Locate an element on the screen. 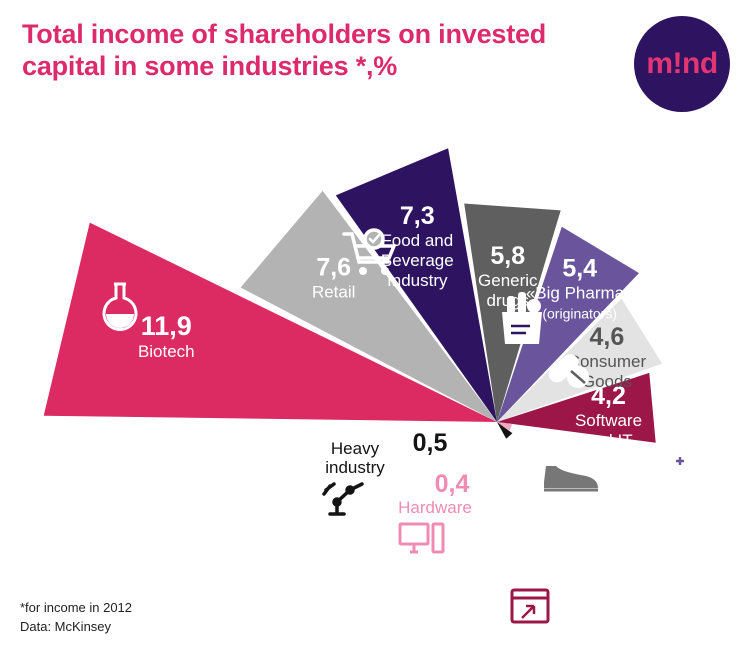 Image resolution: width=750 pixels, height=652 pixels. category-label-software-and-it: and IT is located at coordinates (608, 440).